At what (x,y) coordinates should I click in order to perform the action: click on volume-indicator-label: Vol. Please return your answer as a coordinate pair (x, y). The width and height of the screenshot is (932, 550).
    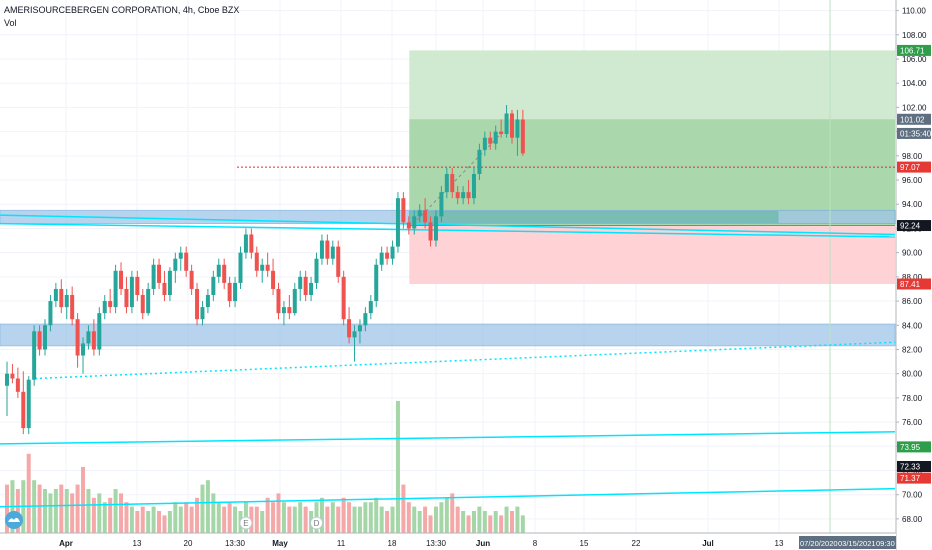
    Looking at the image, I should click on (10, 23).